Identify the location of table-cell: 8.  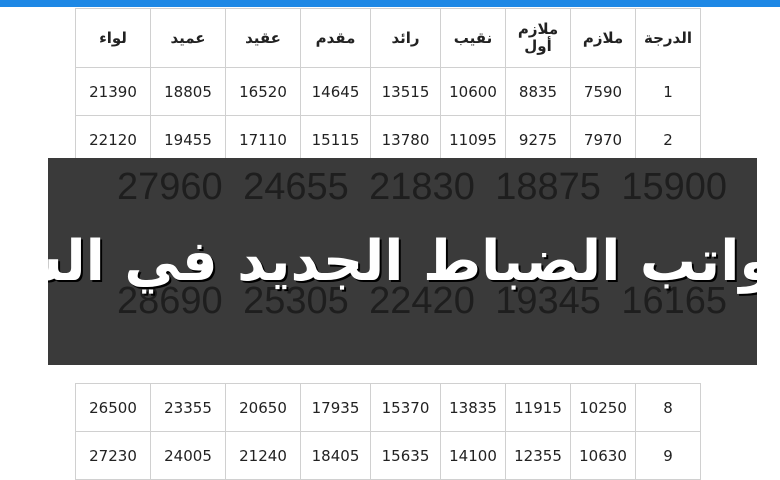
(668, 407).